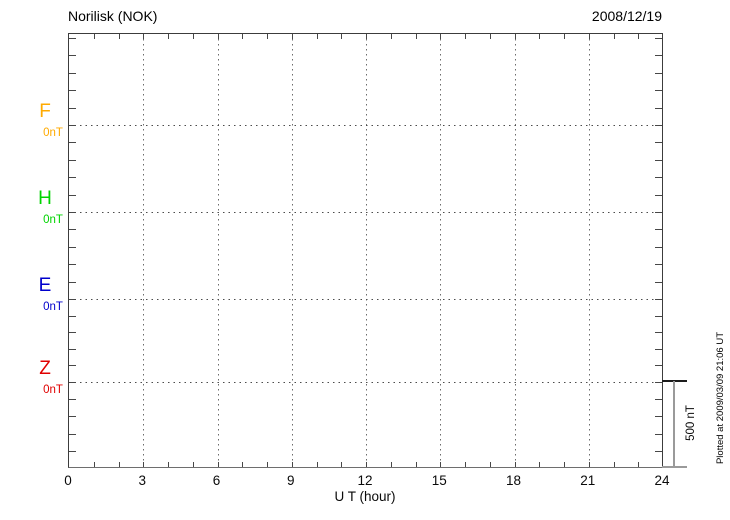  What do you see at coordinates (662, 480) in the screenshot?
I see `x-tick-label-24: 24` at bounding box center [662, 480].